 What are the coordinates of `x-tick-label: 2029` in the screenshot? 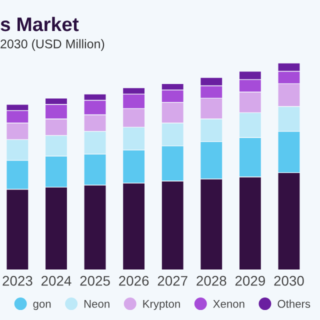 It's located at (250, 281).